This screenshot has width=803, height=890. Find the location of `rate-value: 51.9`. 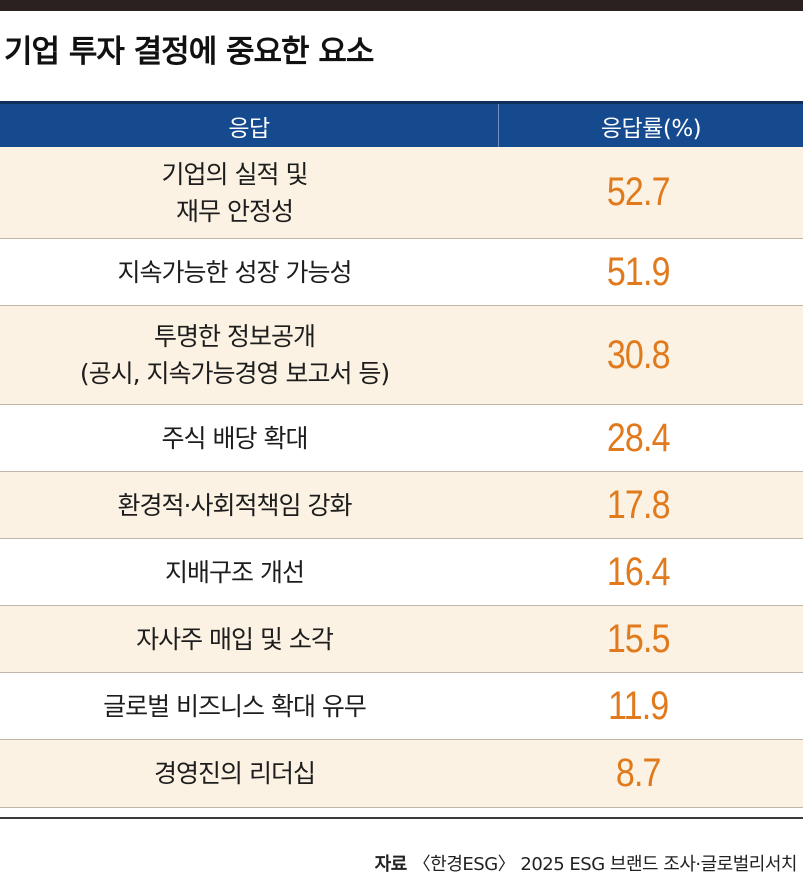

rate-value: 51.9 is located at coordinates (638, 271).